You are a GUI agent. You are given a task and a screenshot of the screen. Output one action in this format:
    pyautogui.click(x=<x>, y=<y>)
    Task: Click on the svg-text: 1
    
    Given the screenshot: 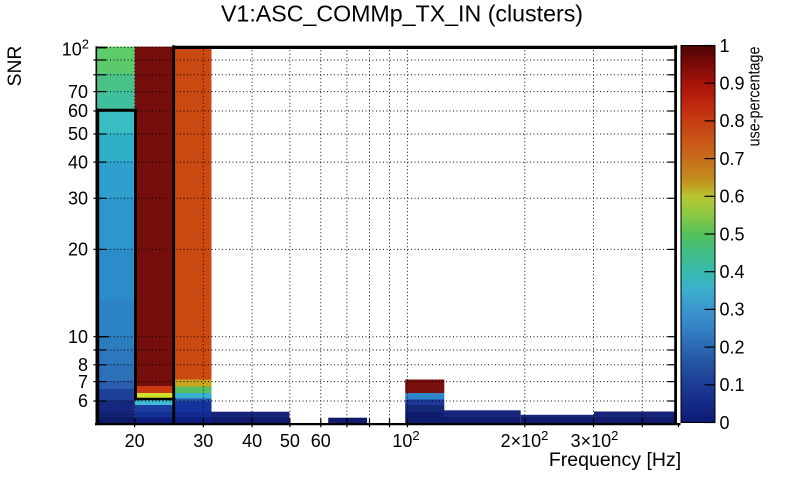 What is the action you would take?
    pyautogui.click(x=725, y=46)
    